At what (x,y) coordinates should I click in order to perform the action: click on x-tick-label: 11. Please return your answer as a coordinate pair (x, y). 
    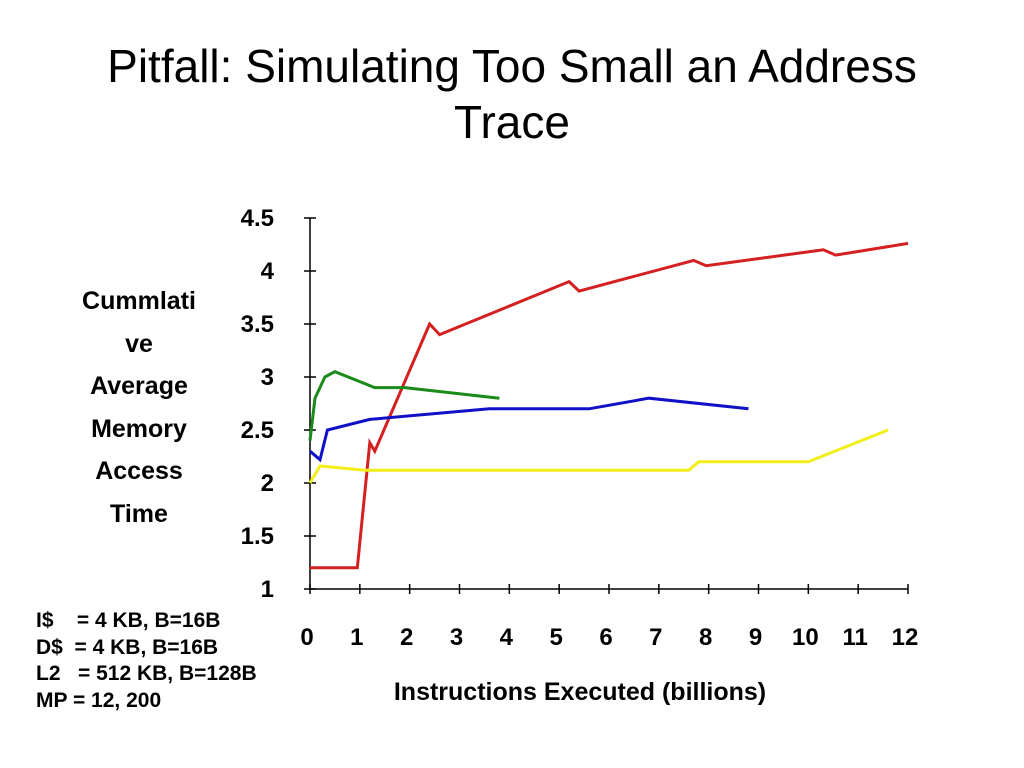
    Looking at the image, I should click on (854, 637).